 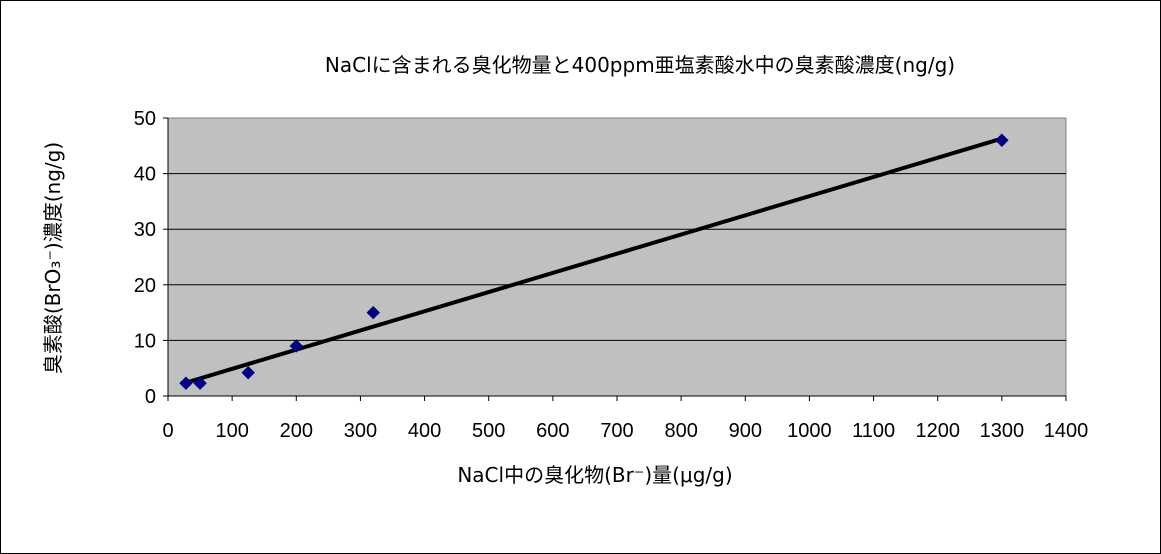 What do you see at coordinates (937, 431) in the screenshot?
I see `x-tick-label: 1200` at bounding box center [937, 431].